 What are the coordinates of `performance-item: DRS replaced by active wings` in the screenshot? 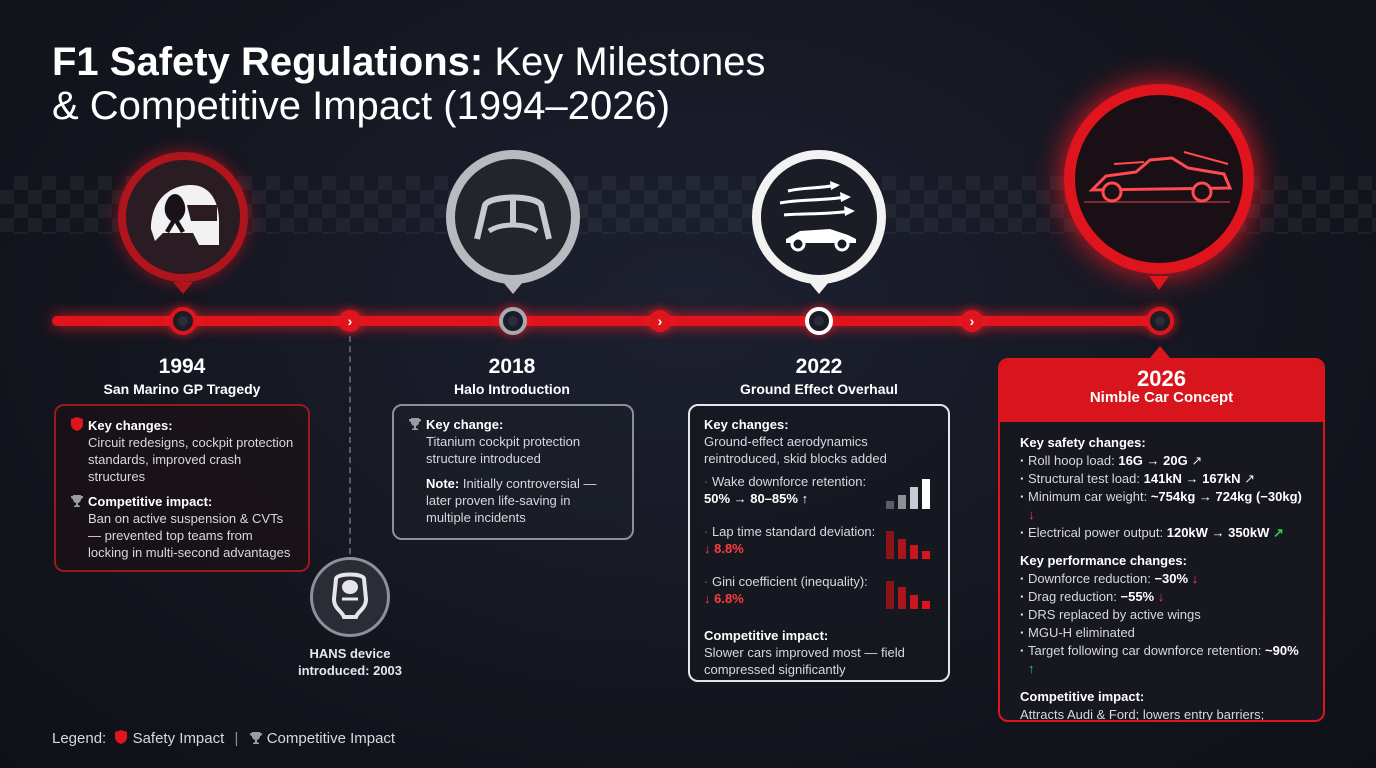 It's located at (1161, 615).